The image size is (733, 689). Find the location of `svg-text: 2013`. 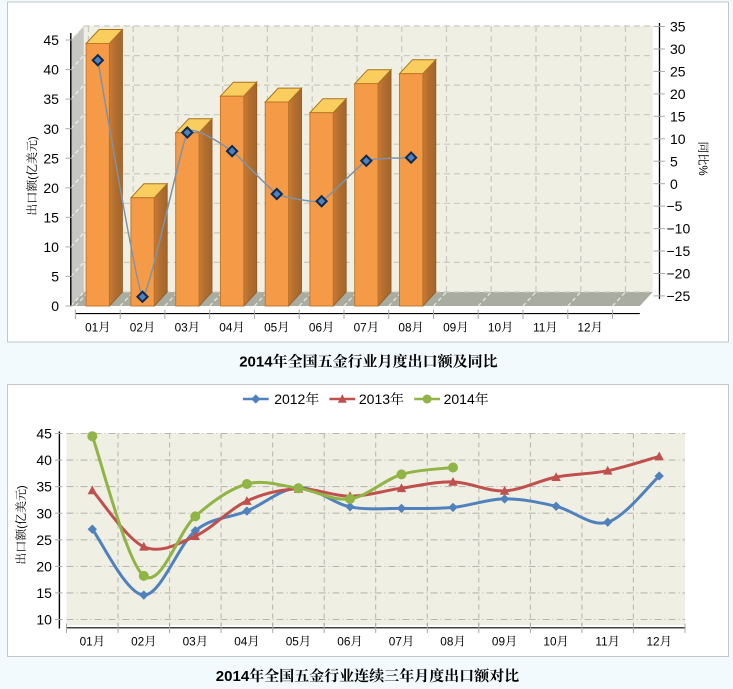

svg-text: 2013 is located at coordinates (374, 399).